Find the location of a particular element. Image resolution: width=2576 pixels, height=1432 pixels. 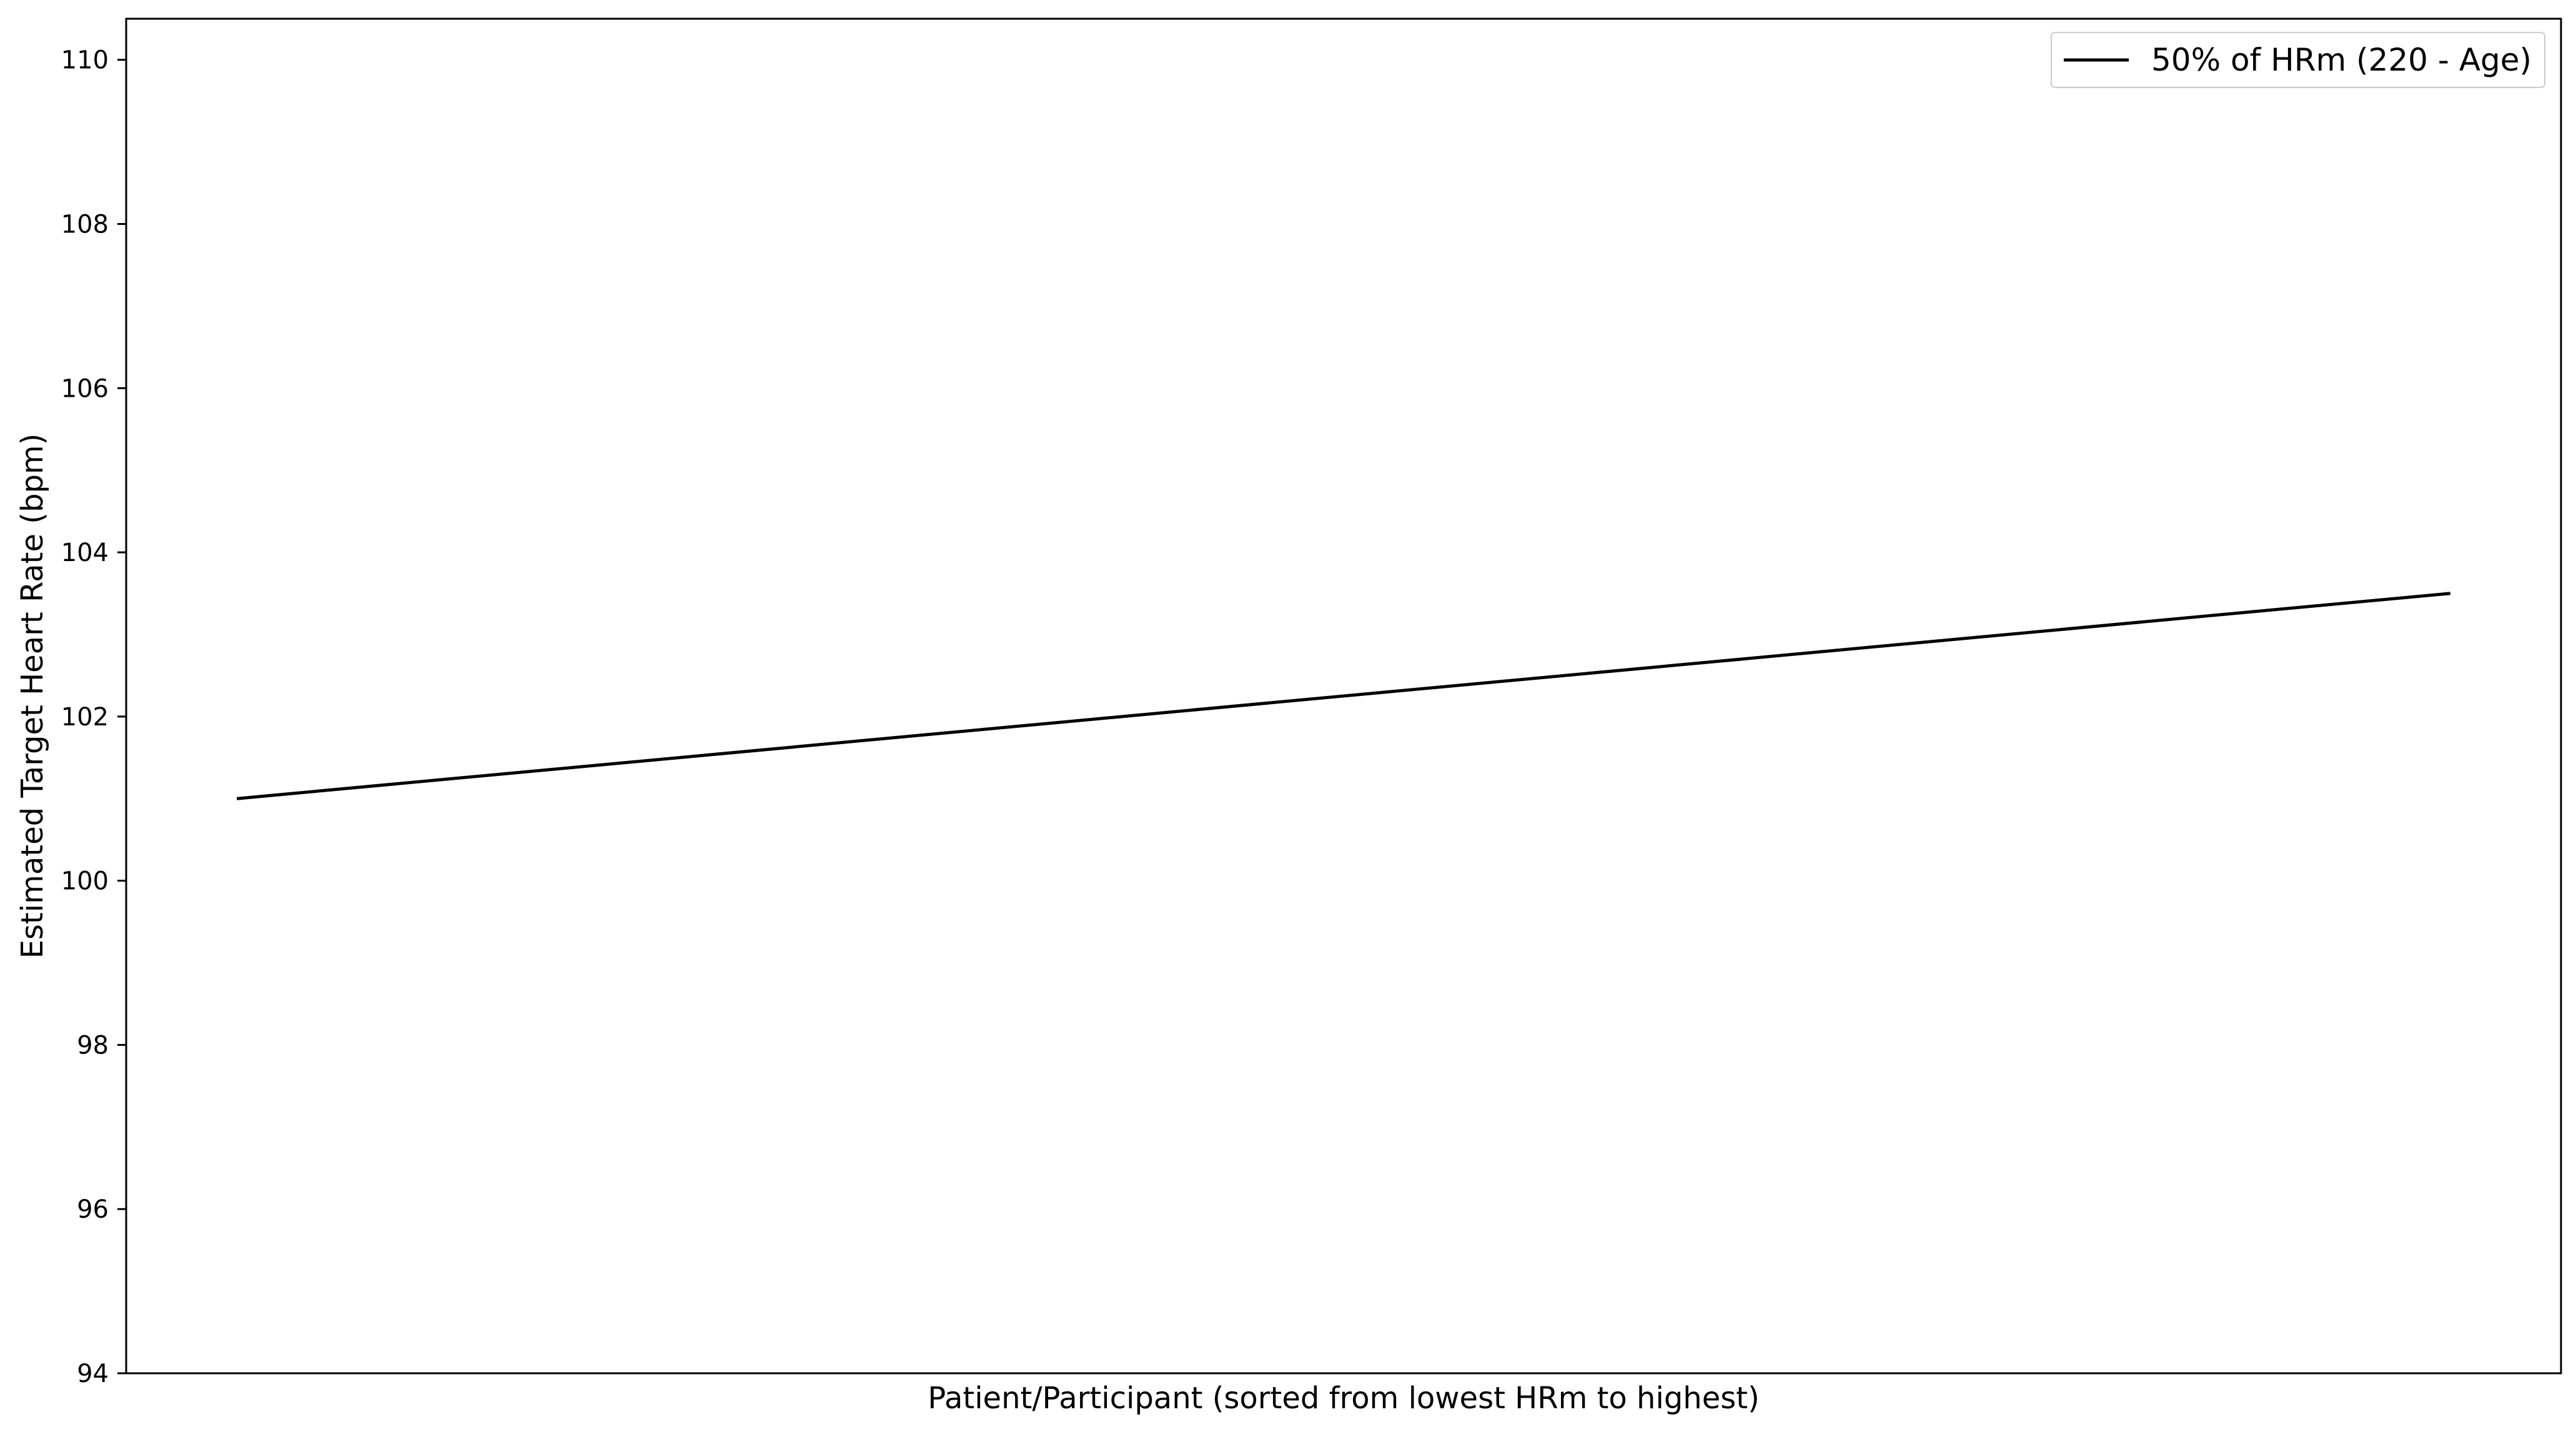

legend-box is located at coordinates (2298, 60).